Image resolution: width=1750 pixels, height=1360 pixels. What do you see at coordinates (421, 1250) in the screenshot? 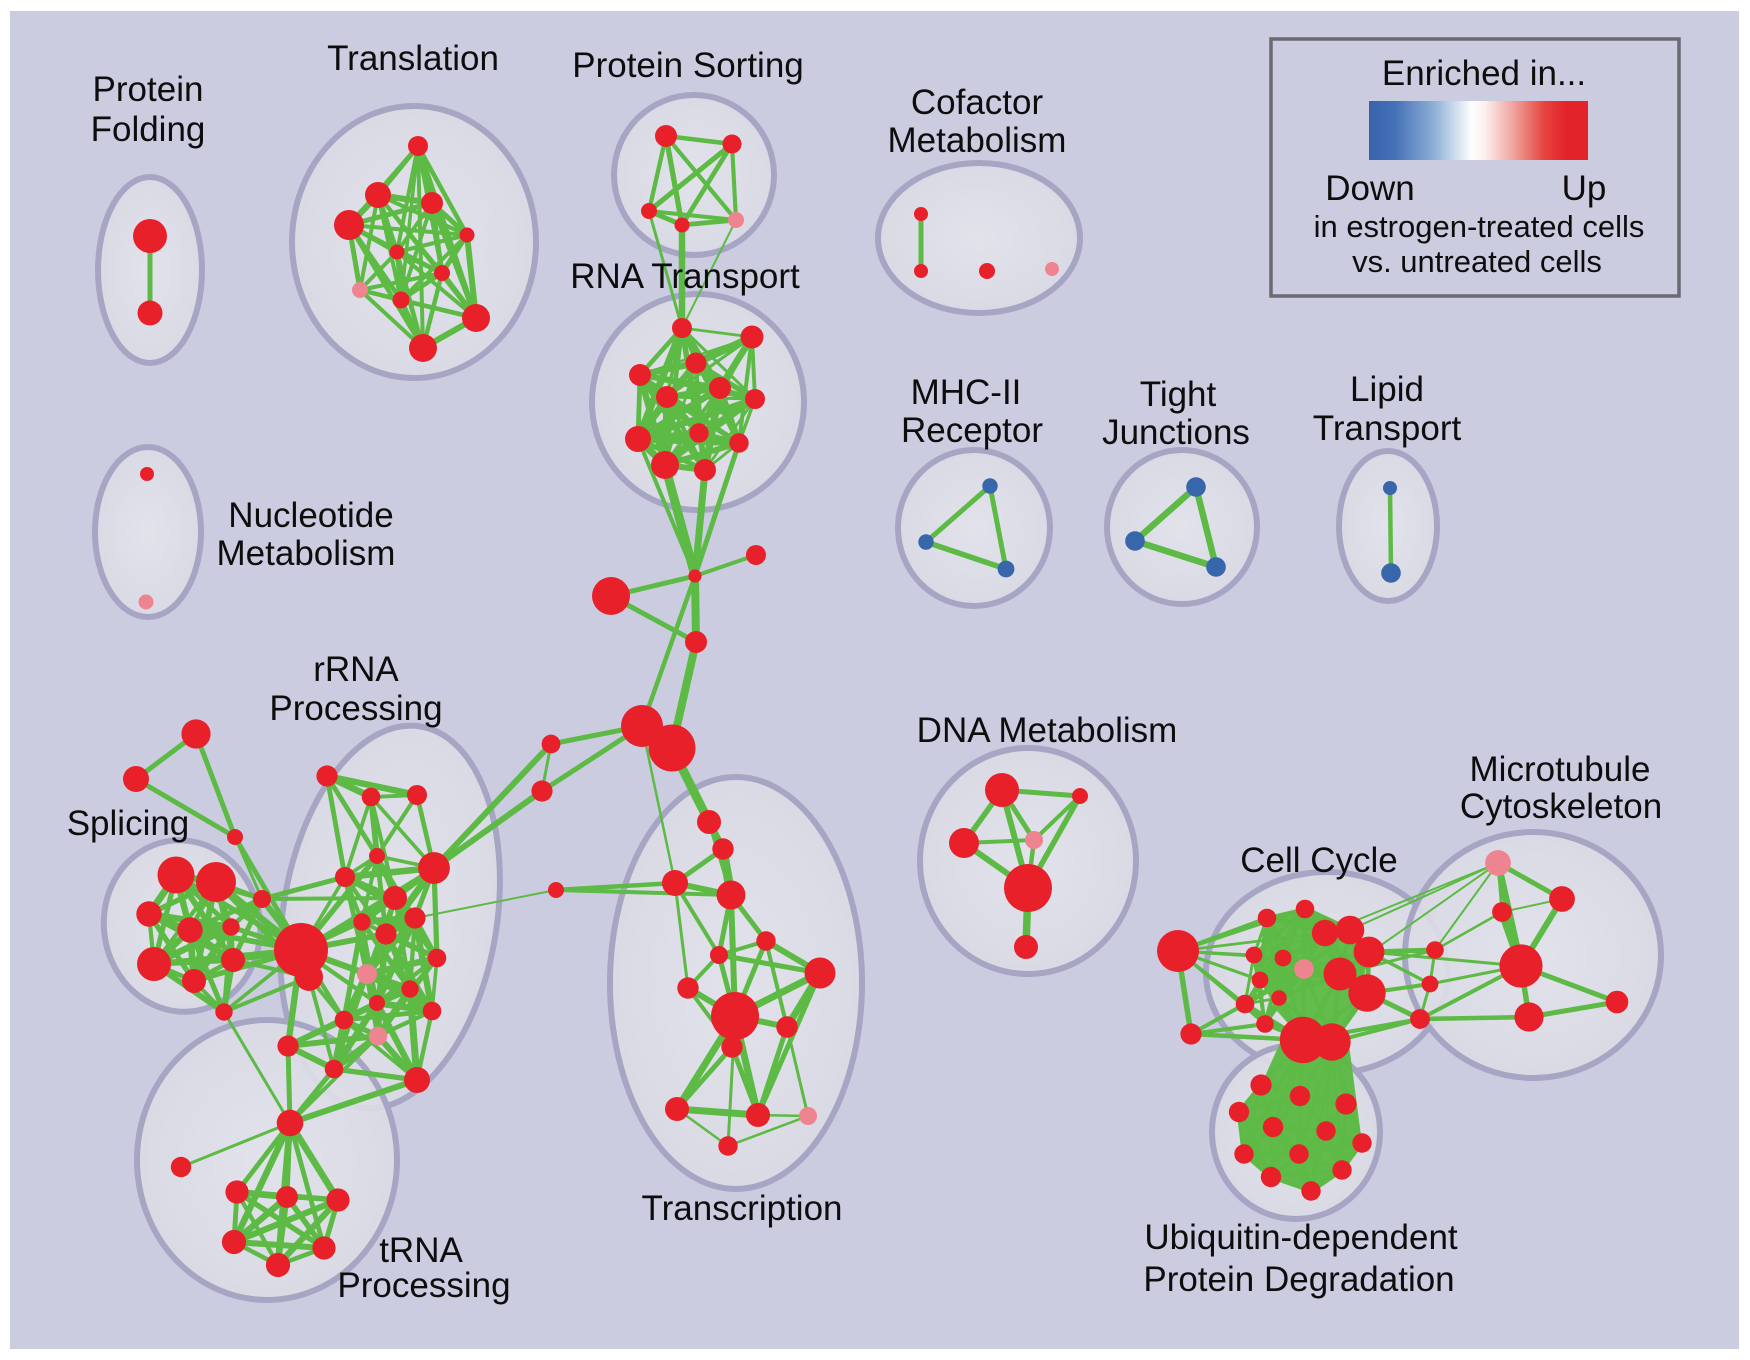
I see `svg-text: tRNA` at bounding box center [421, 1250].